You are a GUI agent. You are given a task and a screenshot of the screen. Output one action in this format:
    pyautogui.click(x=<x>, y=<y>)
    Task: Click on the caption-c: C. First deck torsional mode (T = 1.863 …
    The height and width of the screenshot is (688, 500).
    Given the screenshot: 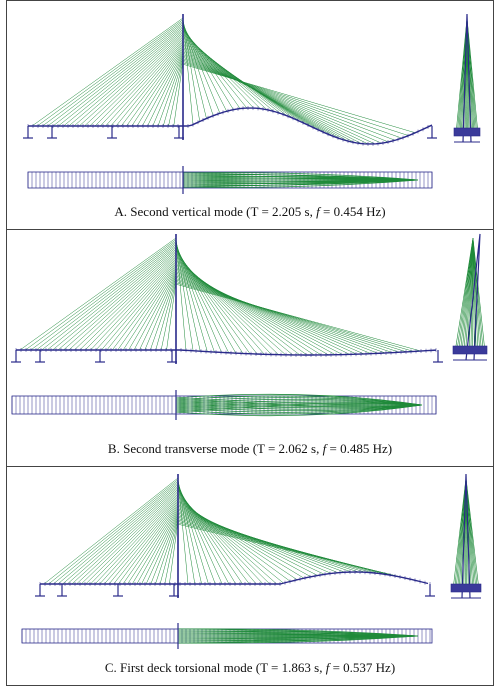 What is the action you would take?
    pyautogui.click(x=250, y=667)
    